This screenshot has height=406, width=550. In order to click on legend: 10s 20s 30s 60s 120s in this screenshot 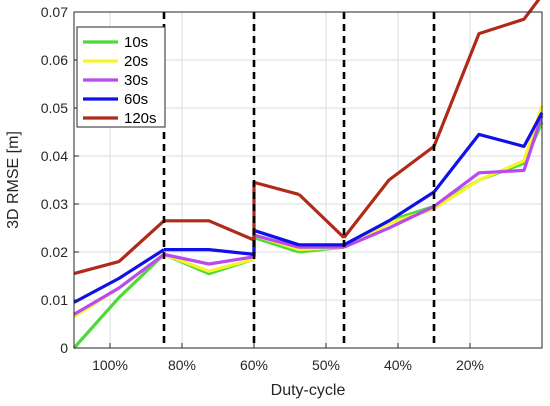, I will do `click(121, 77)`.